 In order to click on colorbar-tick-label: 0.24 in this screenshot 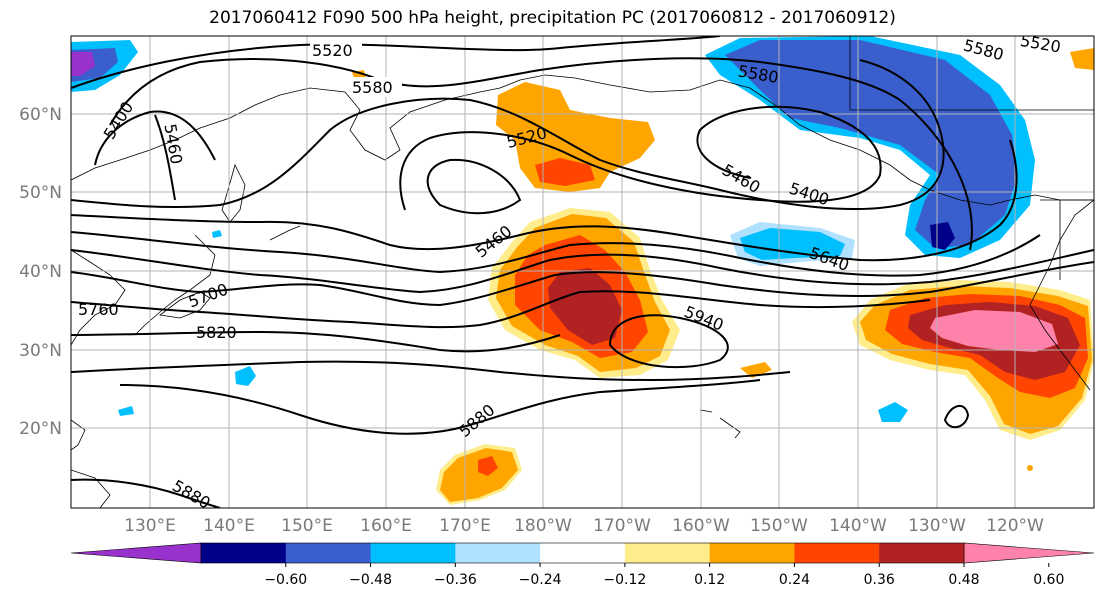, I will do `click(794, 580)`.